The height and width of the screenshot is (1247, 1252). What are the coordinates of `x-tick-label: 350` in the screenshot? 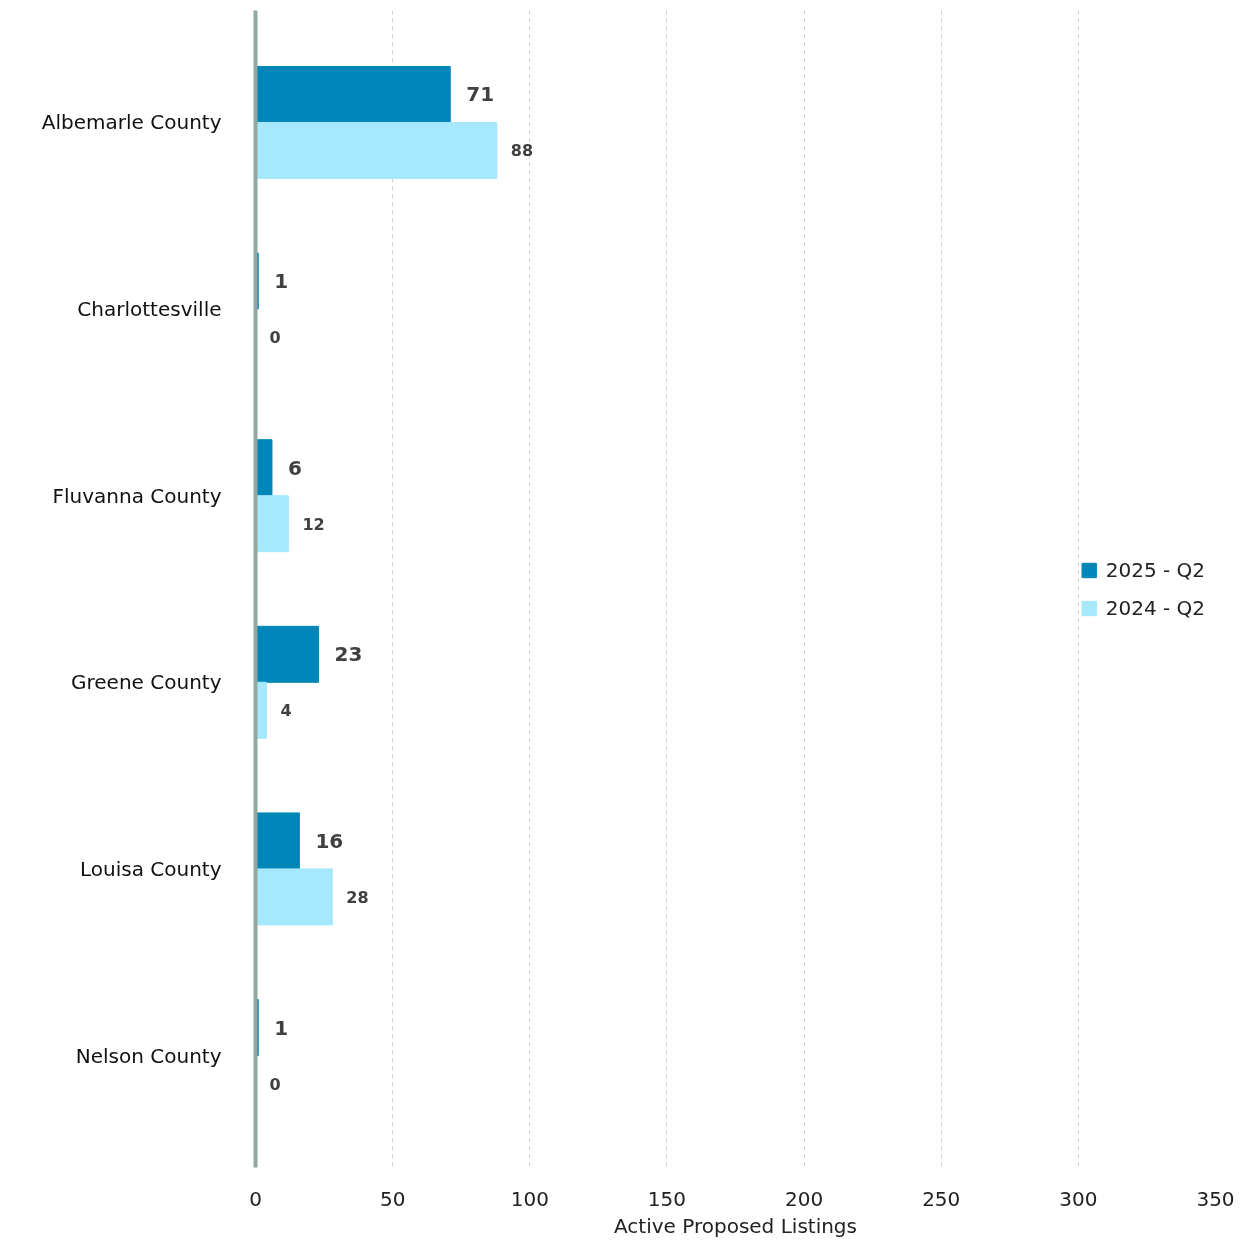 It's located at (1215, 1198).